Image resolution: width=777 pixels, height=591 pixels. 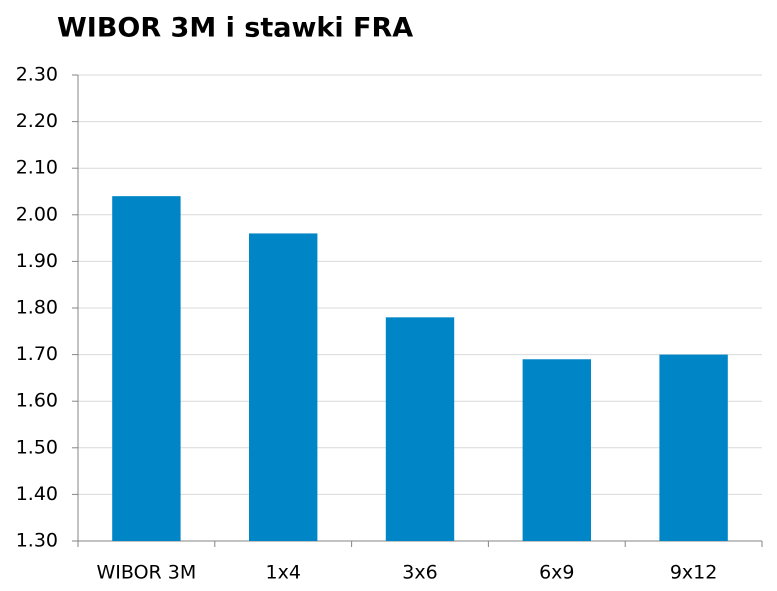 I want to click on x-tick-label: WIBOR 3M, so click(x=147, y=573).